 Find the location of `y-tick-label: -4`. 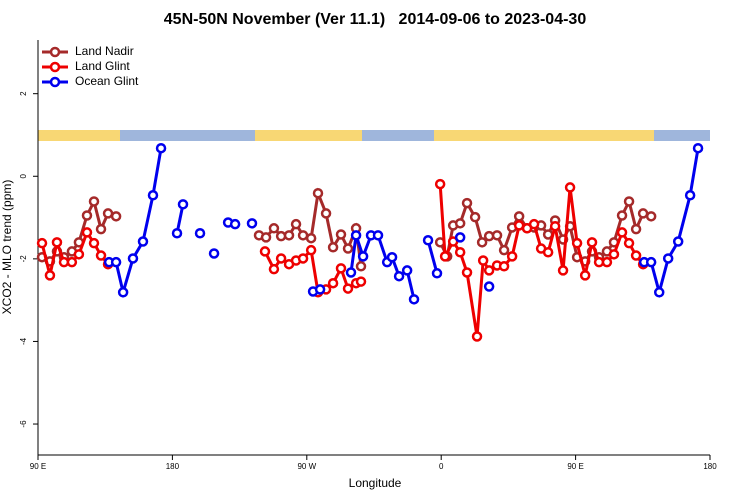

y-tick-label: -4 is located at coordinates (23, 341).